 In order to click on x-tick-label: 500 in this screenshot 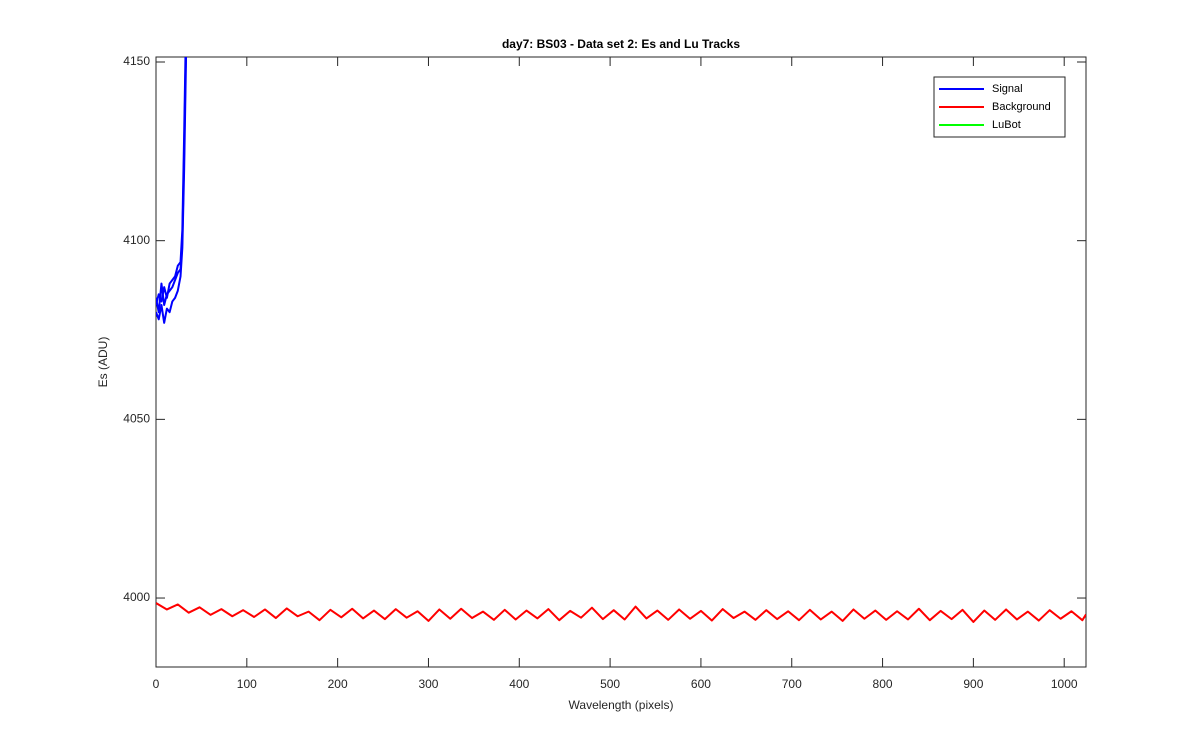, I will do `click(610, 684)`.